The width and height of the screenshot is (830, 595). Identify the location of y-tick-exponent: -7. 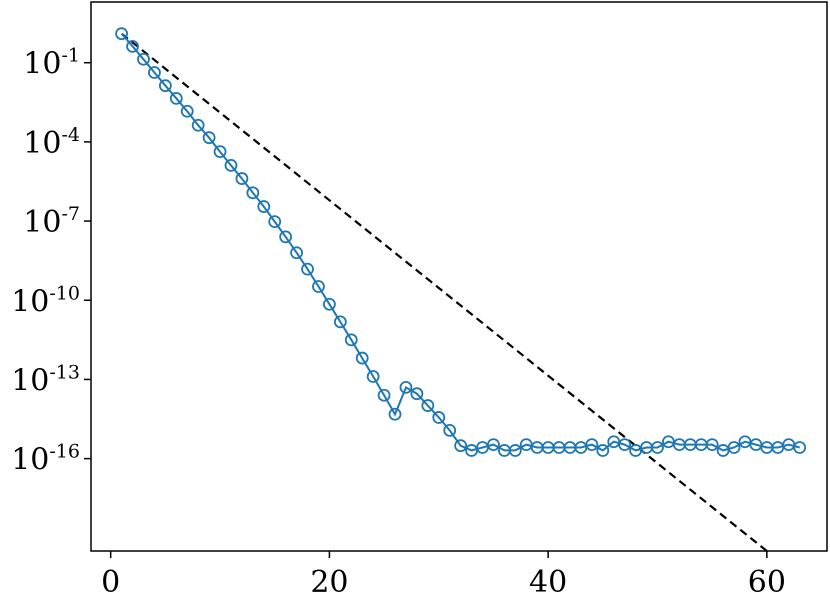
(70, 214).